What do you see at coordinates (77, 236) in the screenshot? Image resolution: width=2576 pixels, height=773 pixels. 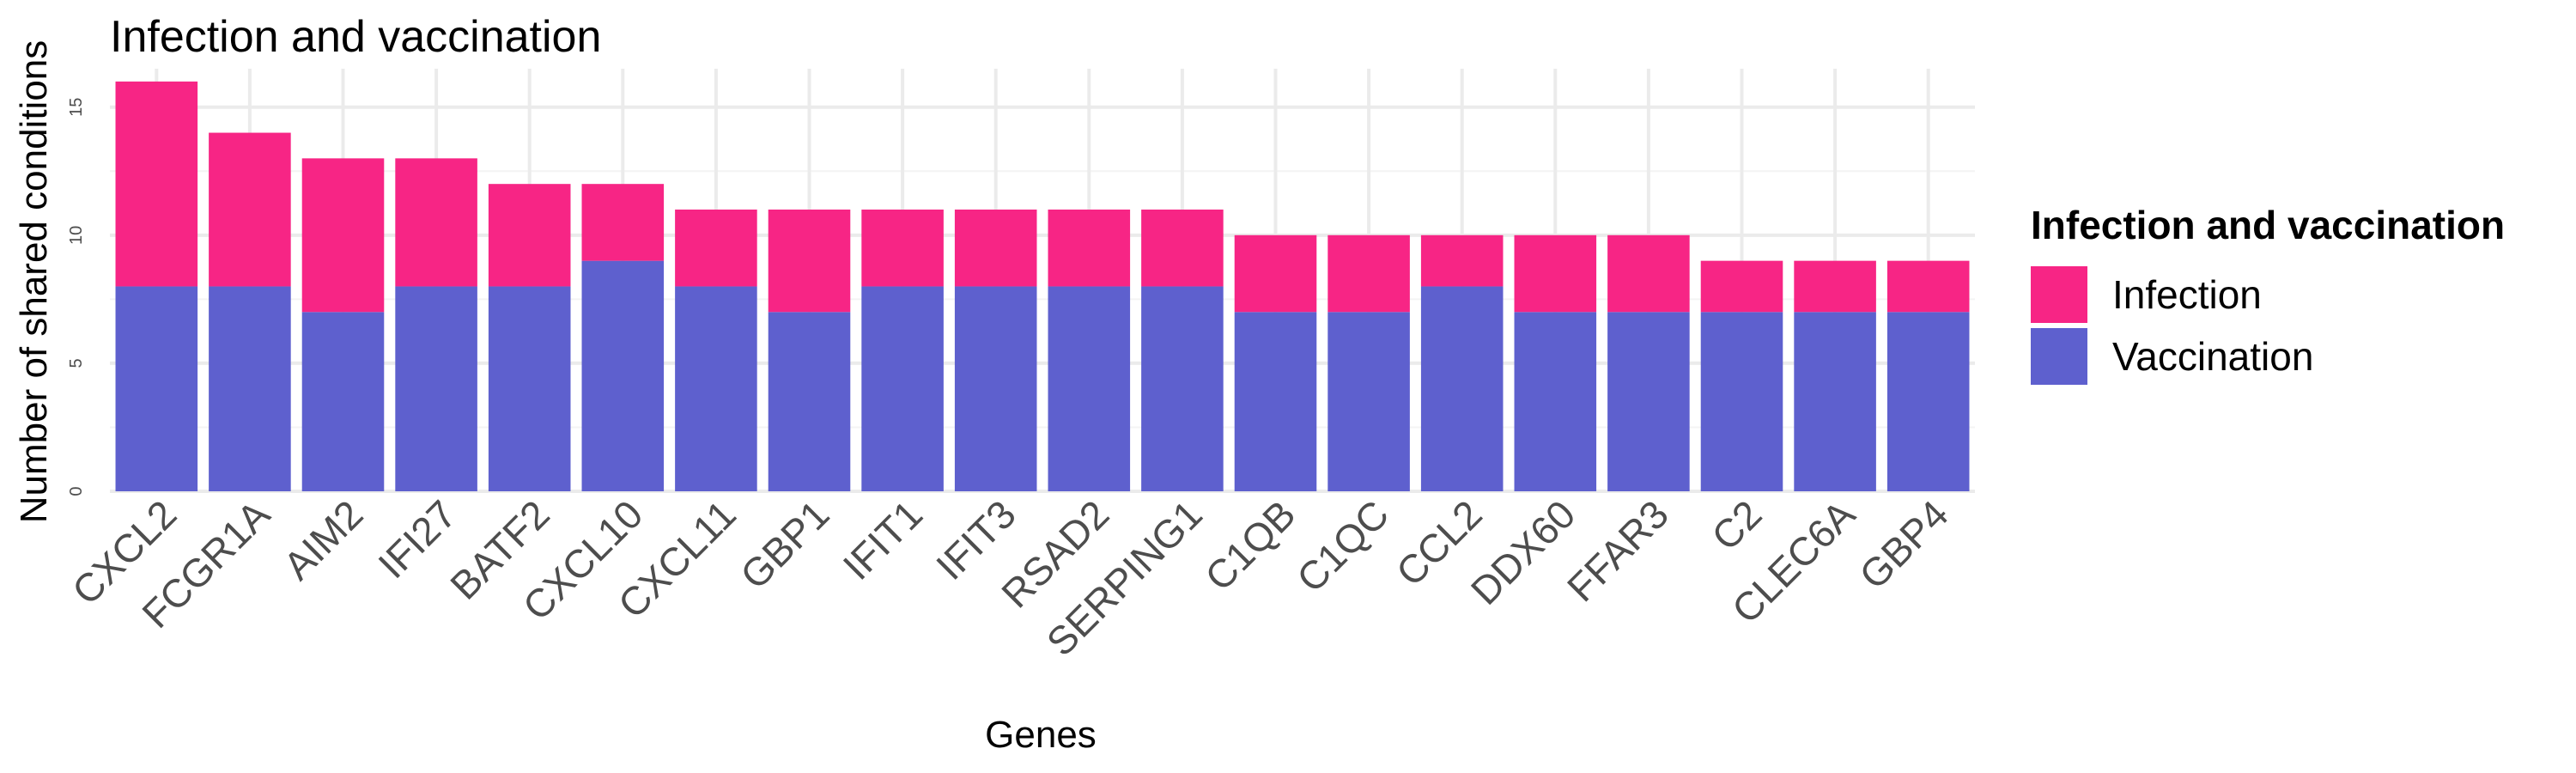 I see `y-tick-label: 10` at bounding box center [77, 236].